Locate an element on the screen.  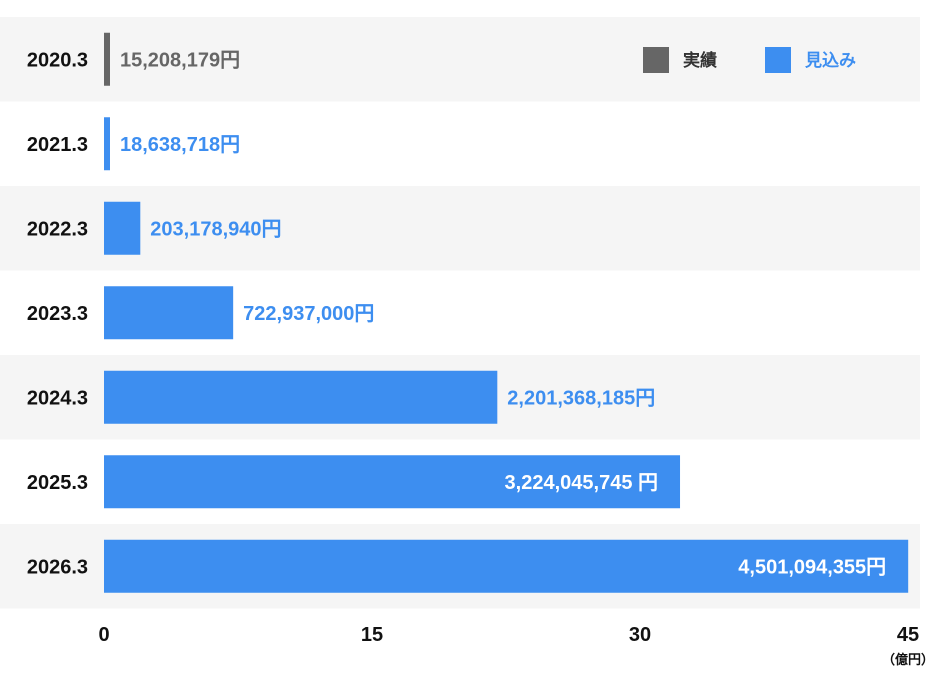
category-label: 2023.3 is located at coordinates (57, 314).